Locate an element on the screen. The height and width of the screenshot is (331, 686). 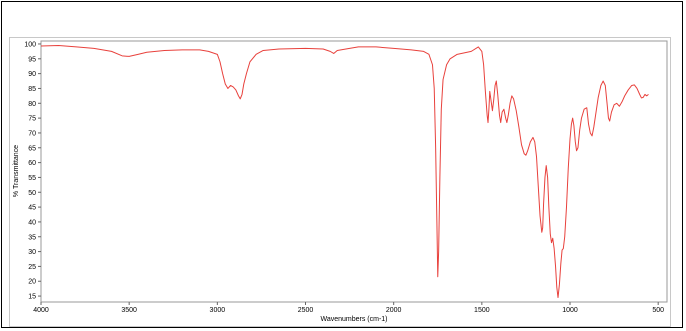
y-tick-label: 75 is located at coordinates (32, 119).